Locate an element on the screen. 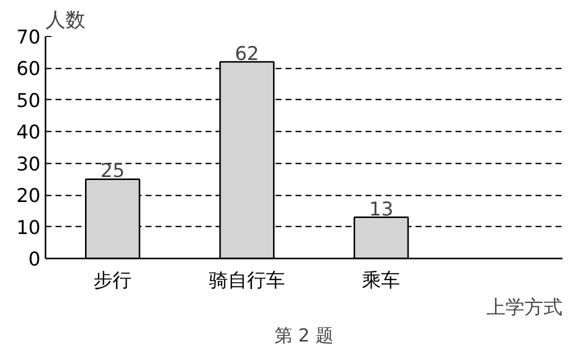  text: 第 2 题 is located at coordinates (304, 336).